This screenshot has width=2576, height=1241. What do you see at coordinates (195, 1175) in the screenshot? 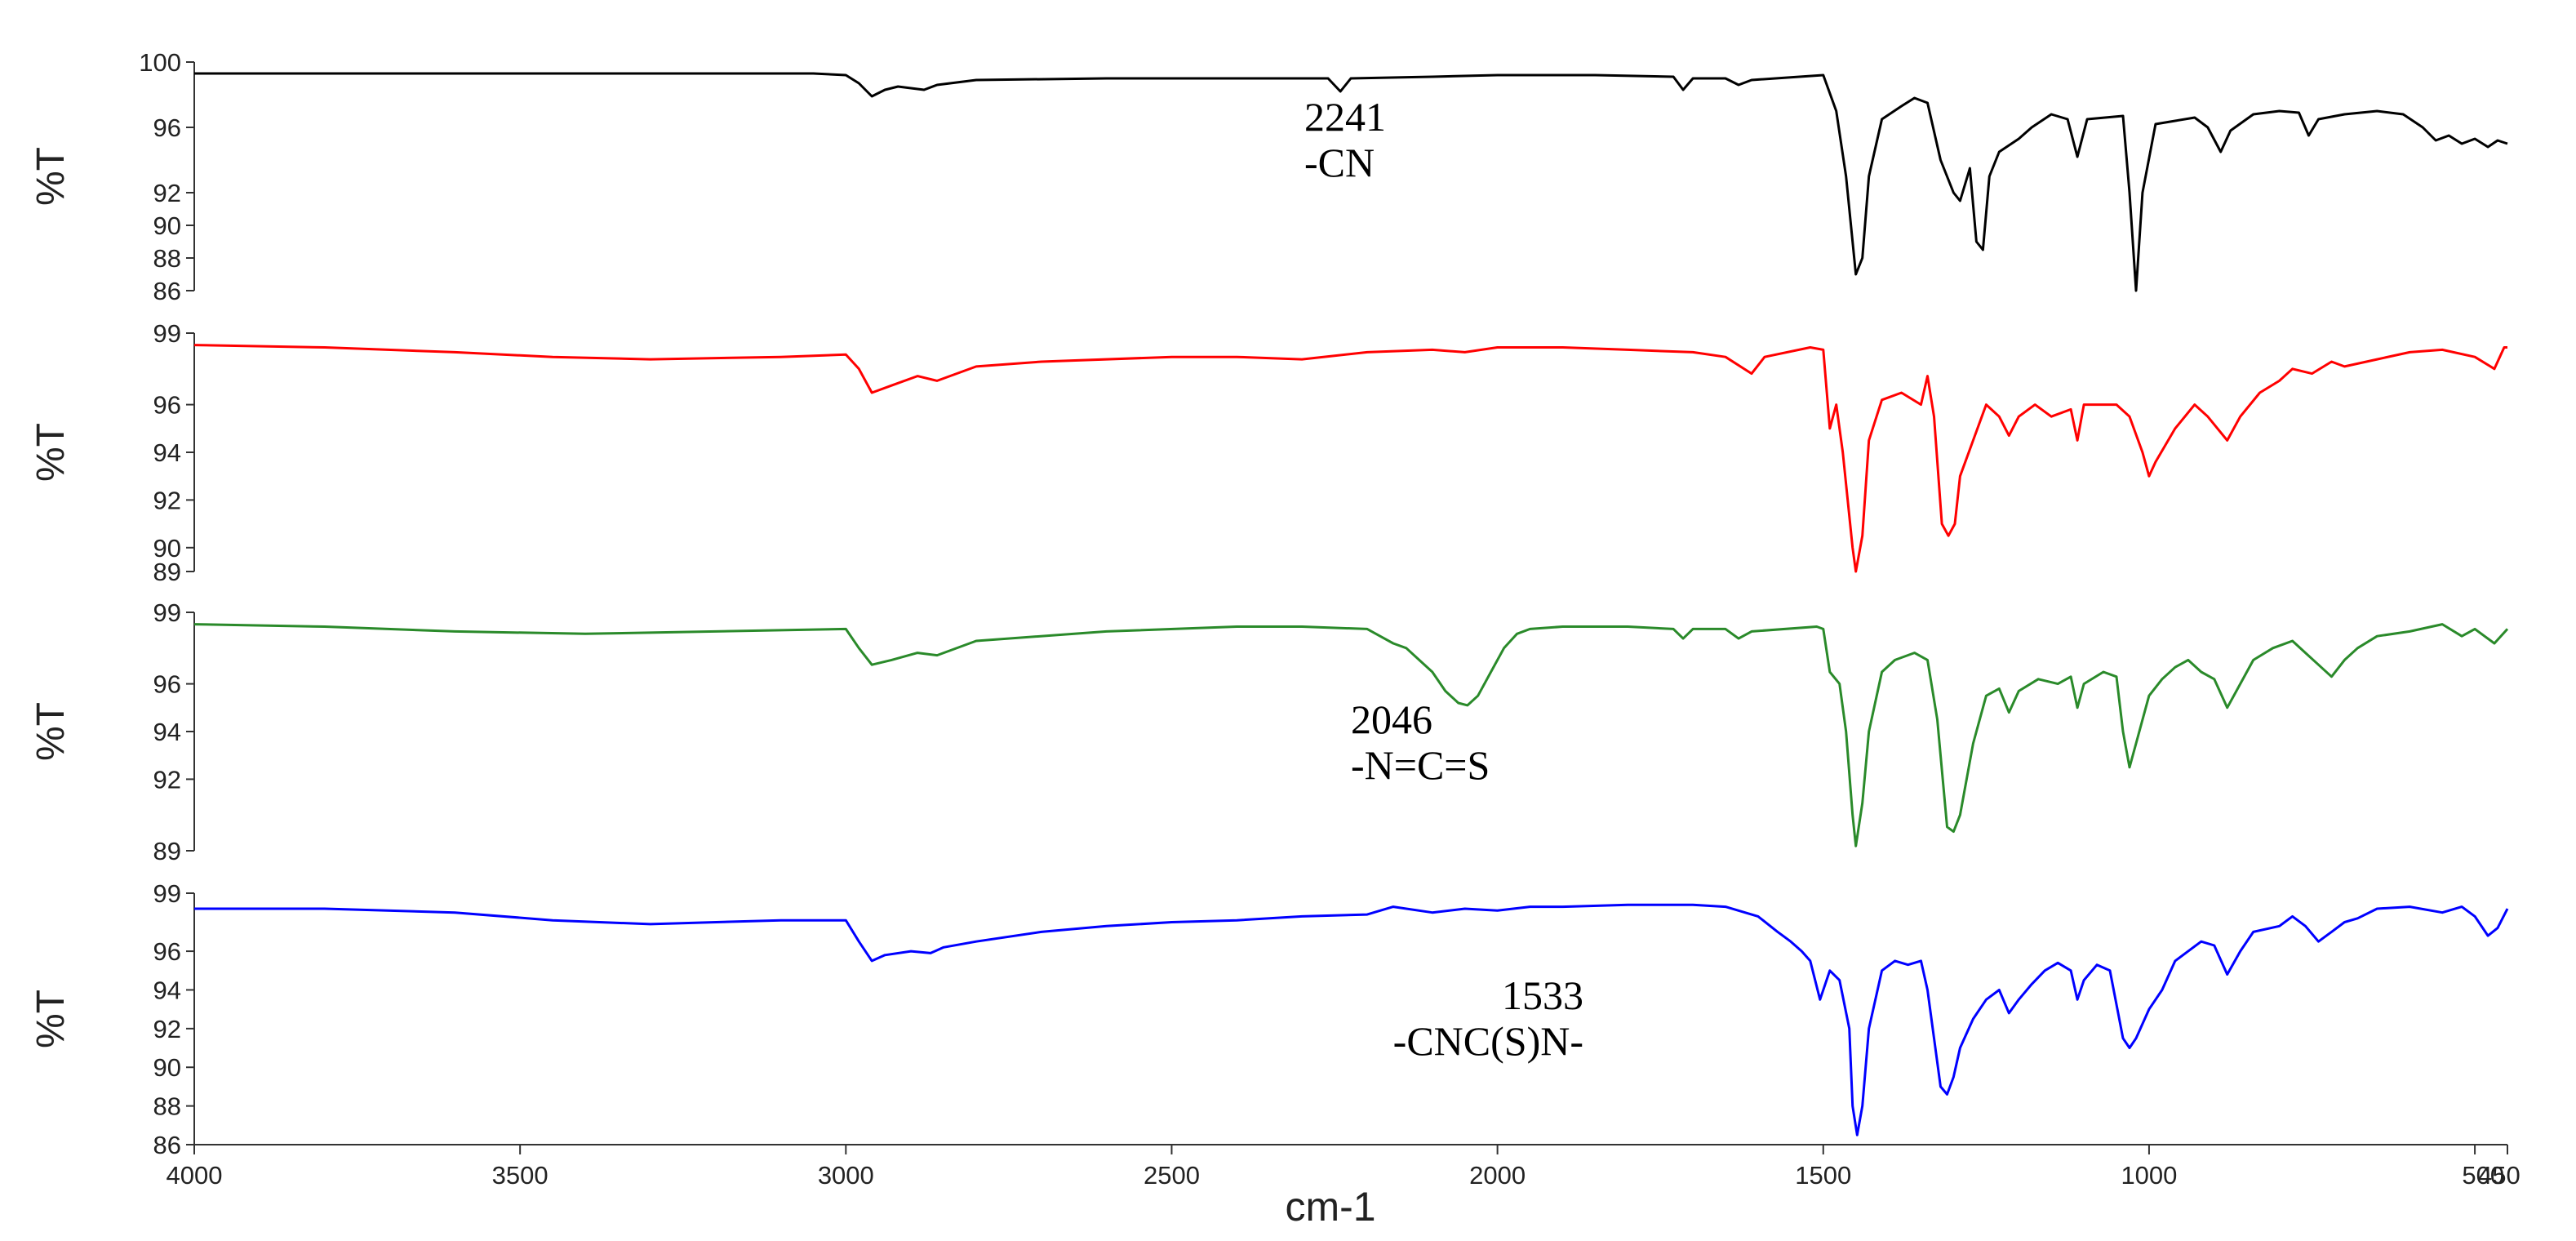
I see `x-tick-label: 4000` at bounding box center [195, 1175].